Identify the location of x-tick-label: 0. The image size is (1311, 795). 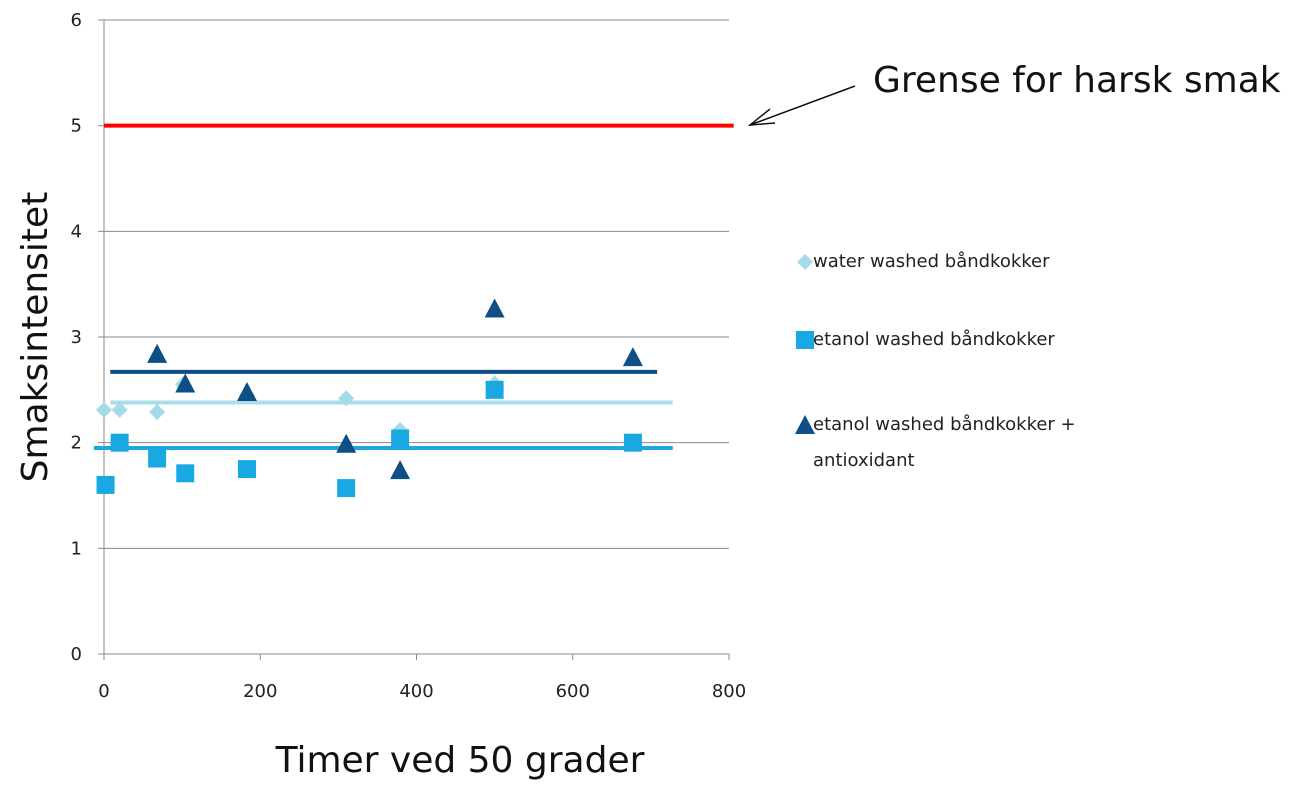
(103, 691).